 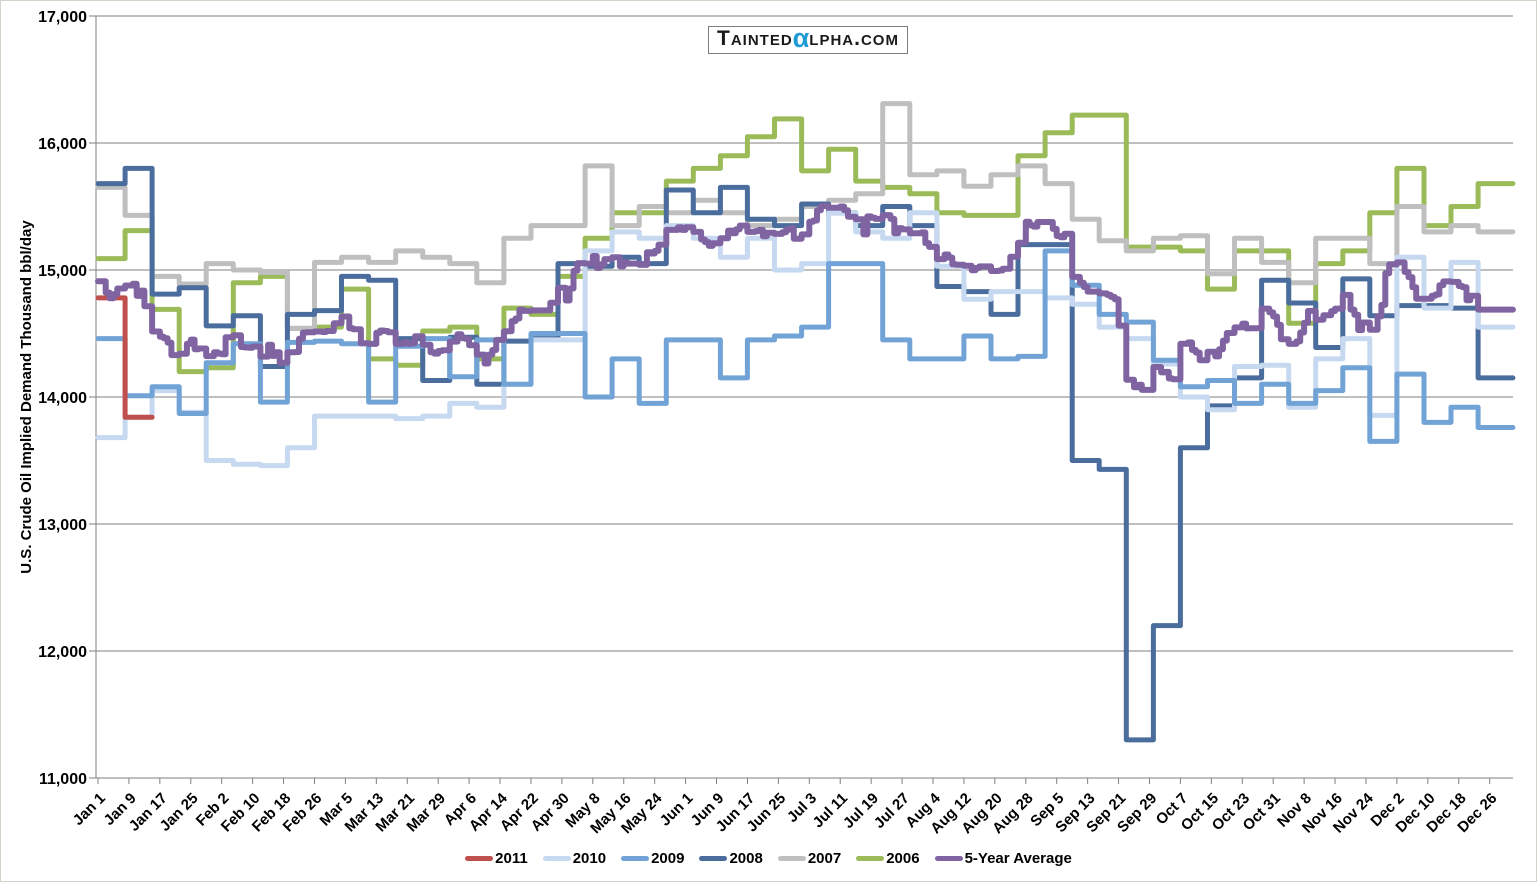 I want to click on alpha-glyph: α, so click(x=801, y=38).